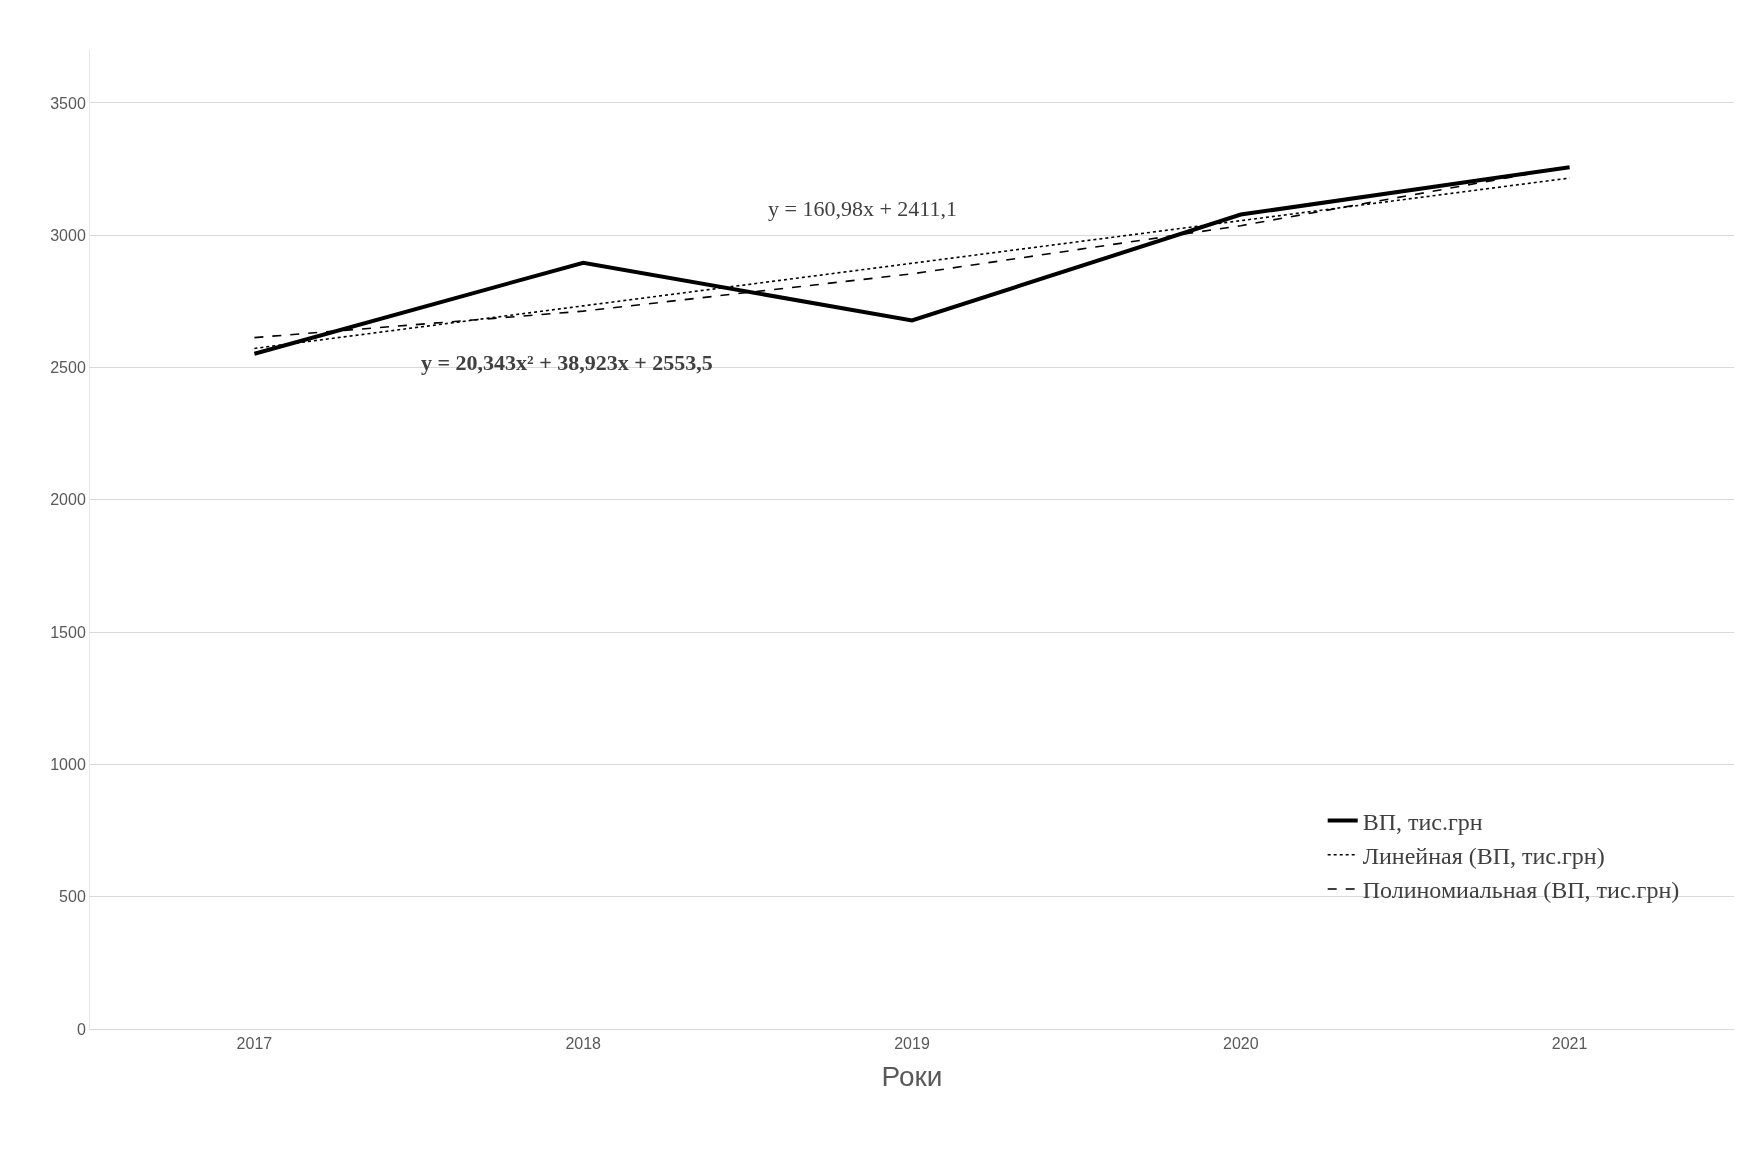  What do you see at coordinates (72, 897) in the screenshot?
I see `y-tick-label: 500` at bounding box center [72, 897].